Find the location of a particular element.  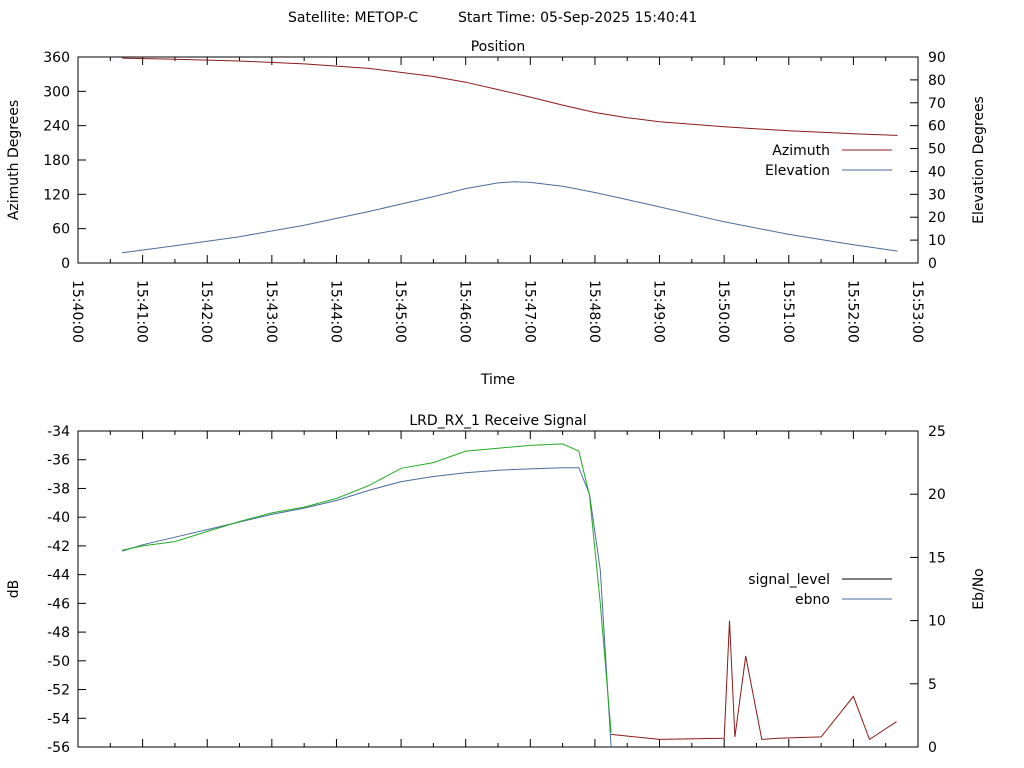

series-line-elevation is located at coordinates (510, 217).